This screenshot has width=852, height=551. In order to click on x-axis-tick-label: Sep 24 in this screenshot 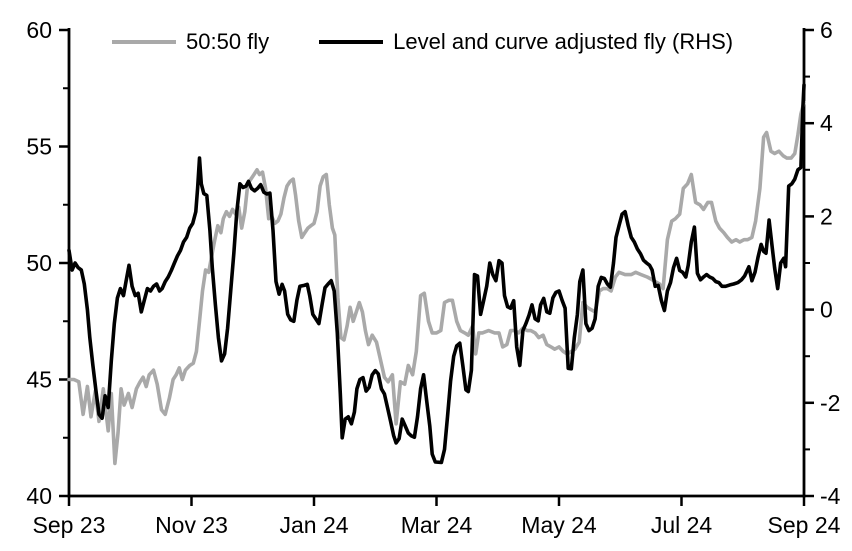, I will do `click(804, 525)`.